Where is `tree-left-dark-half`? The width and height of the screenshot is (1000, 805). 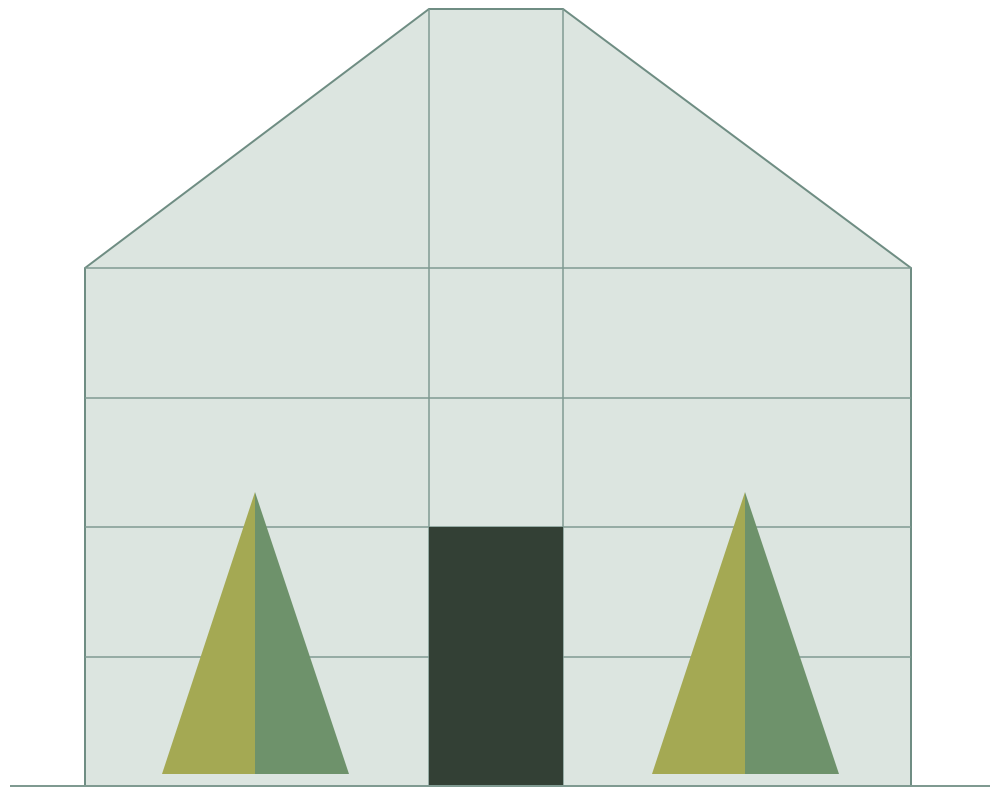
tree-left-dark-half is located at coordinates (302, 633).